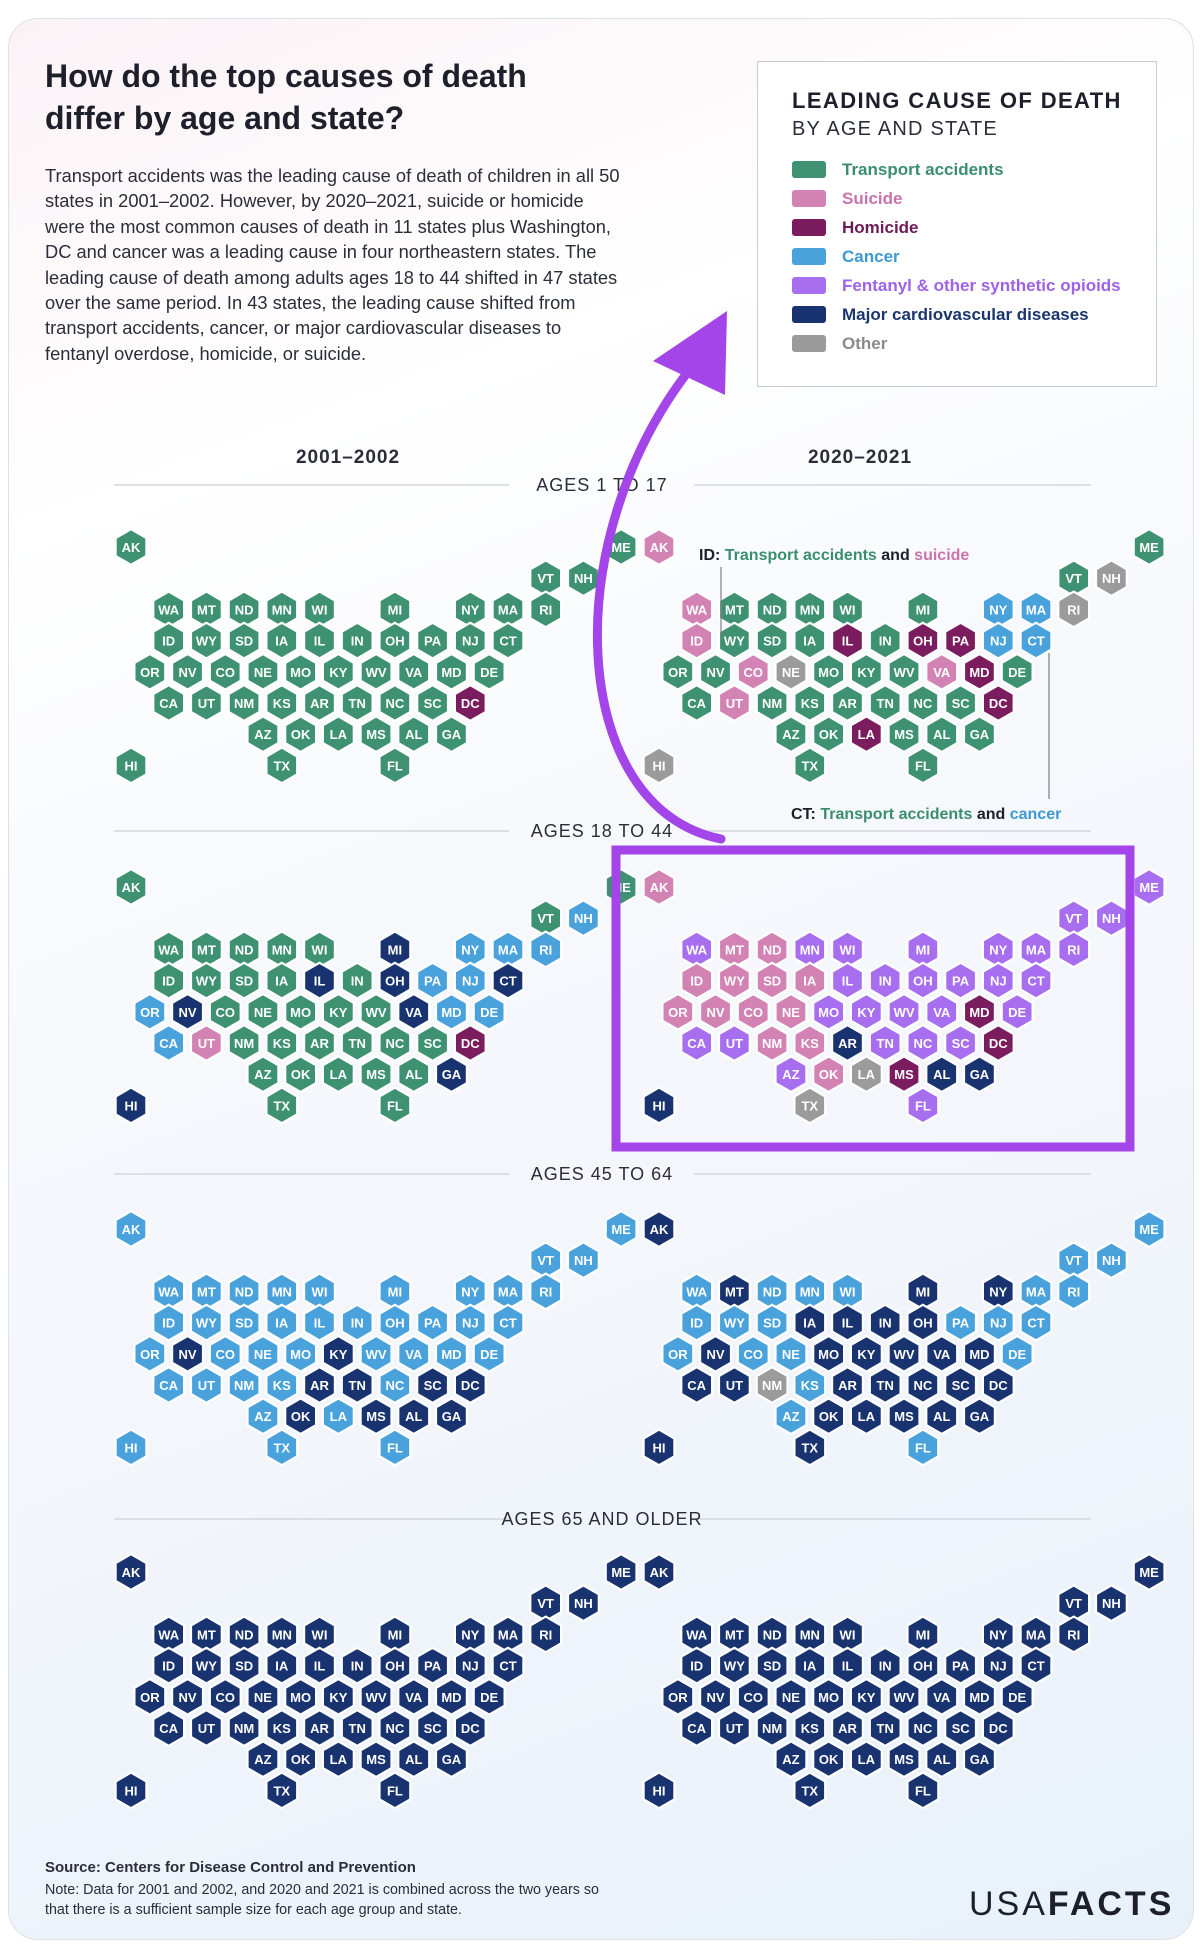  What do you see at coordinates (414, 1354) in the screenshot?
I see `state-label: VA` at bounding box center [414, 1354].